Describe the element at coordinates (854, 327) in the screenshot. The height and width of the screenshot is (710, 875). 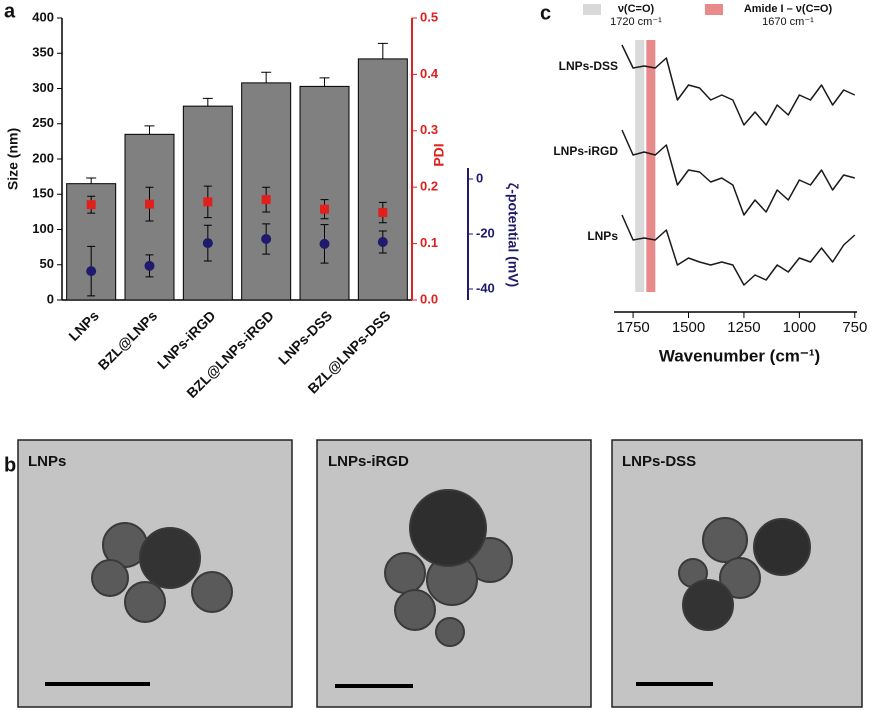
I see `x-tick-label: 750` at that location.